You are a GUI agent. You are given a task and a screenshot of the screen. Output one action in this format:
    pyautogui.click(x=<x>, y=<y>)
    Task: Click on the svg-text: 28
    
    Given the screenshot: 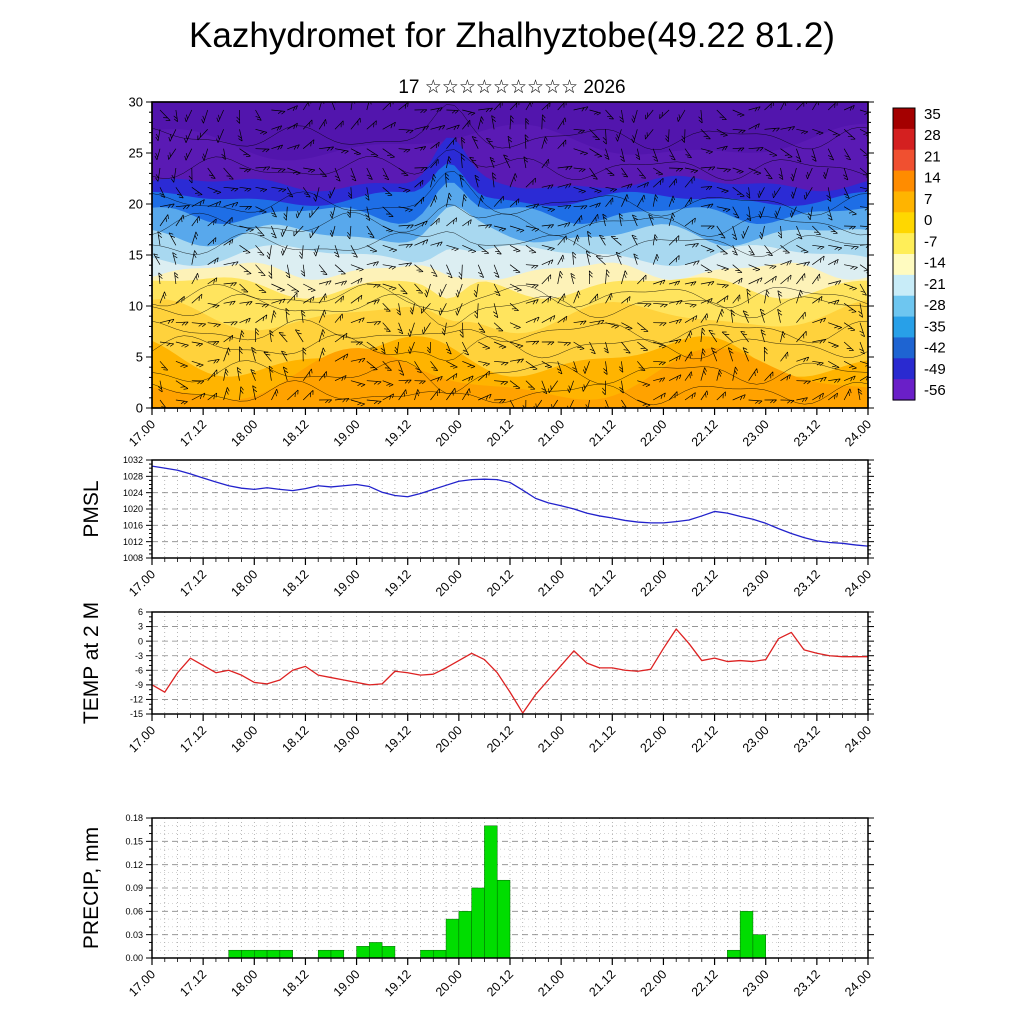 What is the action you would take?
    pyautogui.click(x=932, y=135)
    